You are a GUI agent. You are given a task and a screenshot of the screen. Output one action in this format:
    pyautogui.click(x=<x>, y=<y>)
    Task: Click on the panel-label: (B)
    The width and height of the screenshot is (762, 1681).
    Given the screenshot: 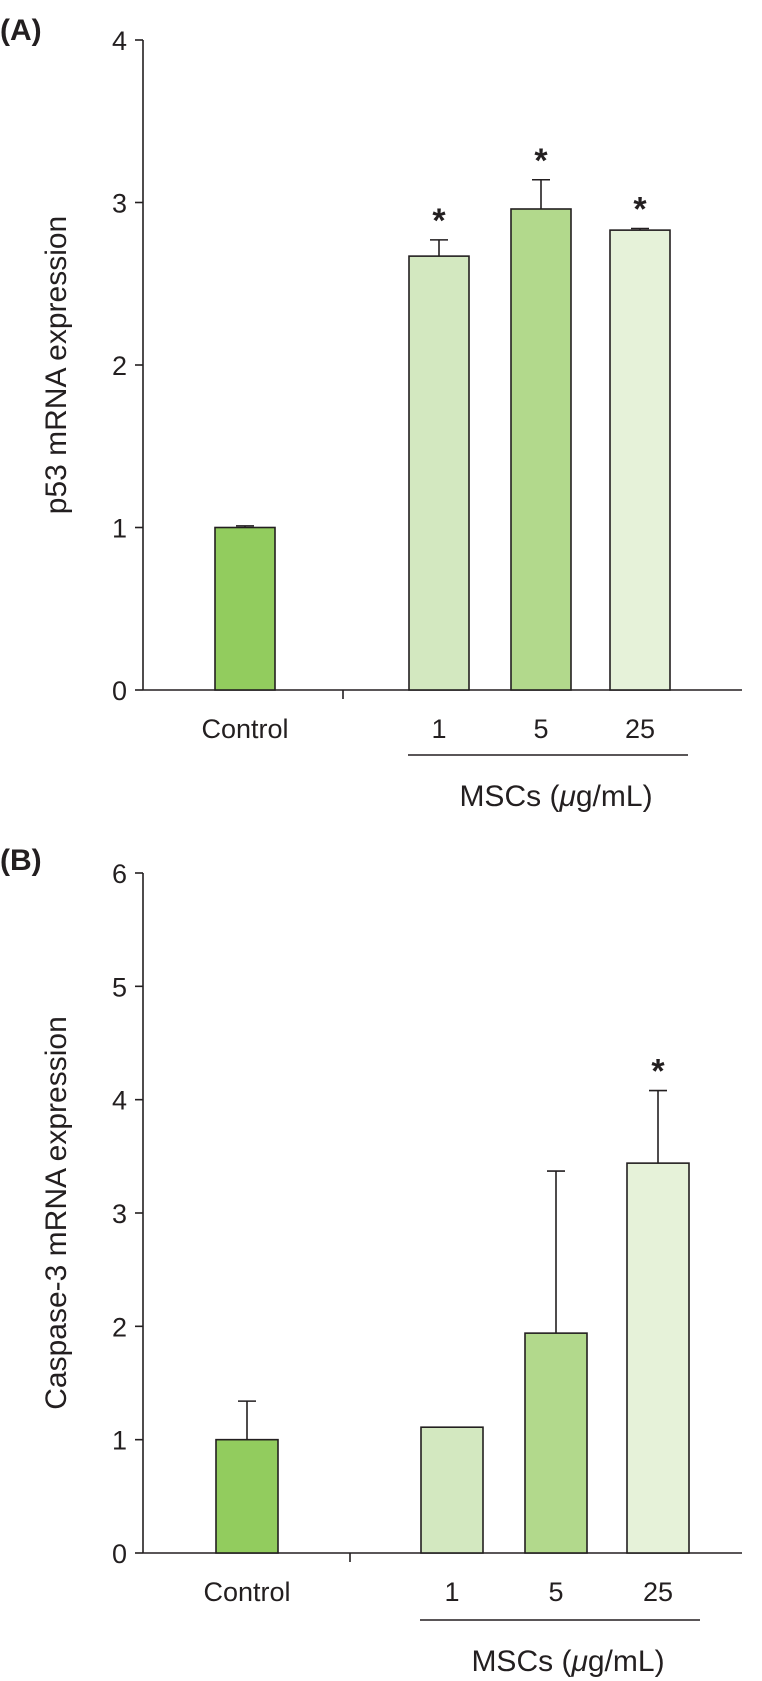 What is the action you would take?
    pyautogui.click(x=21, y=860)
    